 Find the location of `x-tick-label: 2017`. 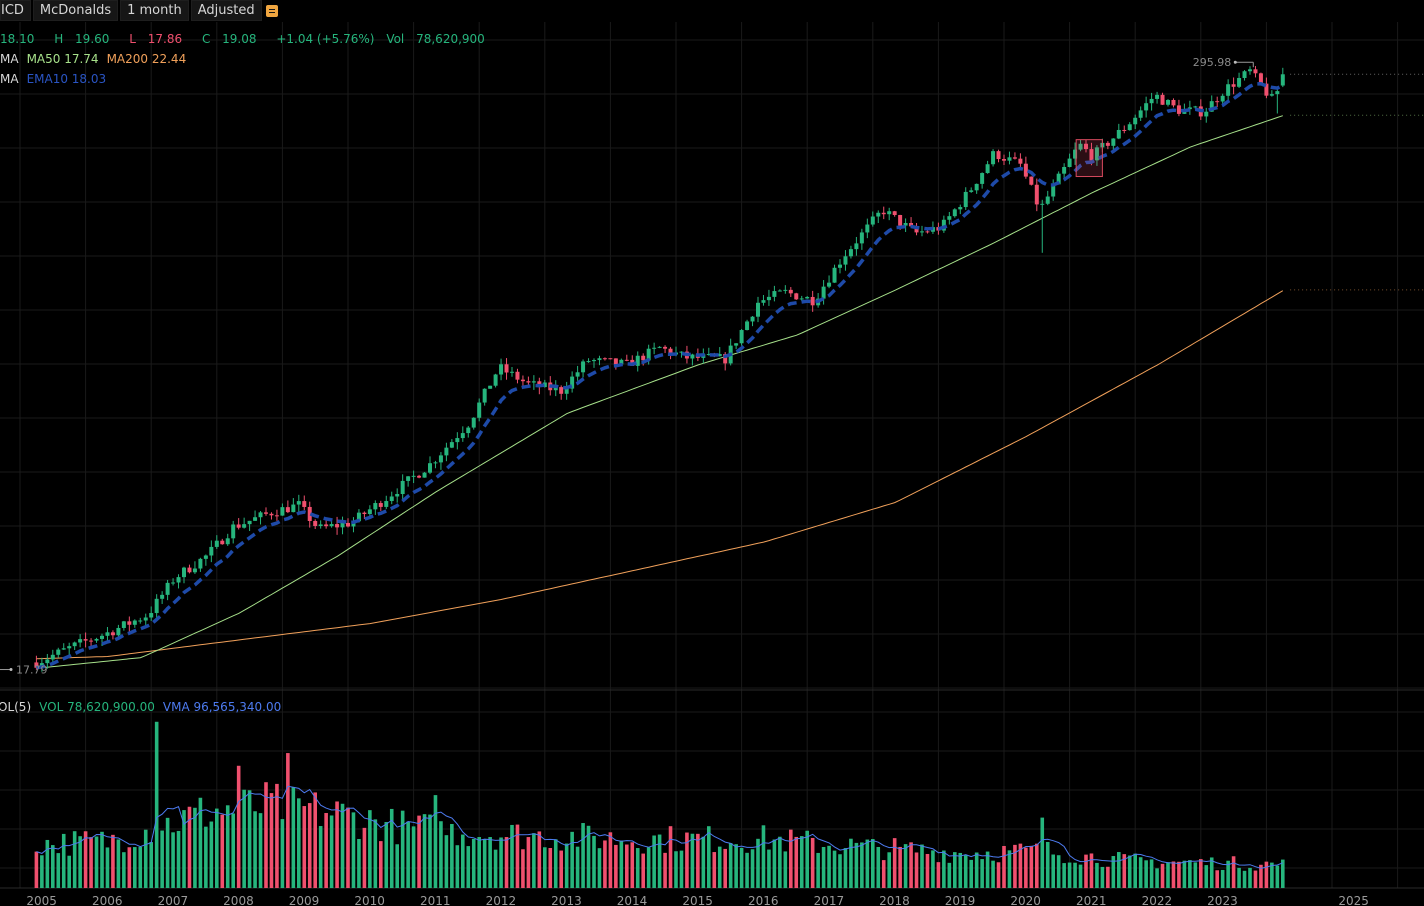

x-tick-label: 2017 is located at coordinates (829, 900).